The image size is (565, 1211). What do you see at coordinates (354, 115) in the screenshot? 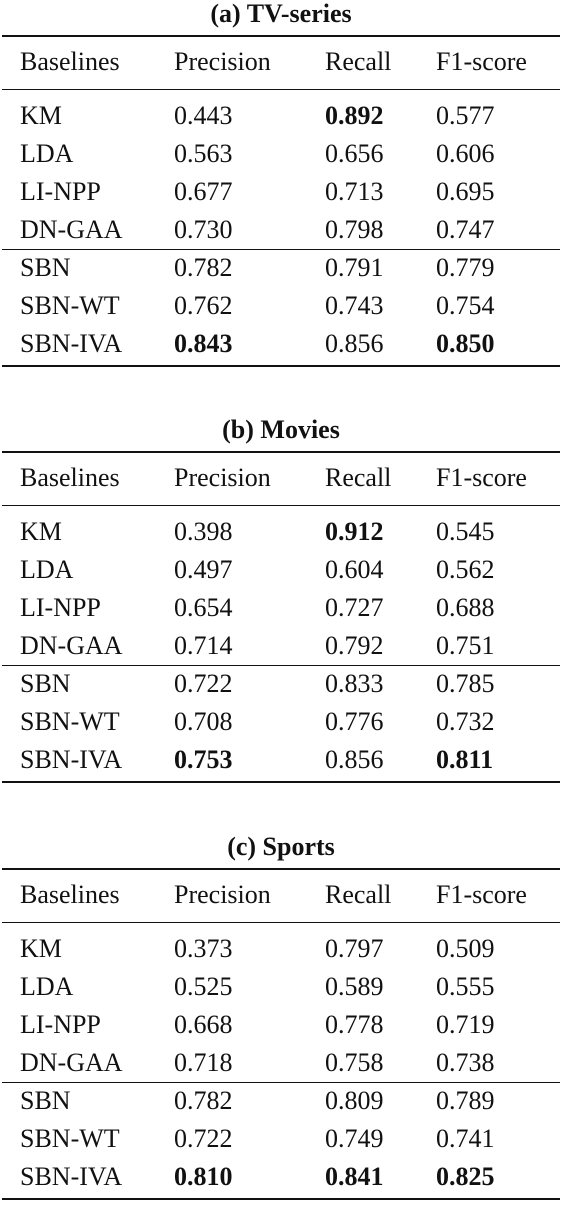
I see `table-cell-recall: 0.892` at bounding box center [354, 115].